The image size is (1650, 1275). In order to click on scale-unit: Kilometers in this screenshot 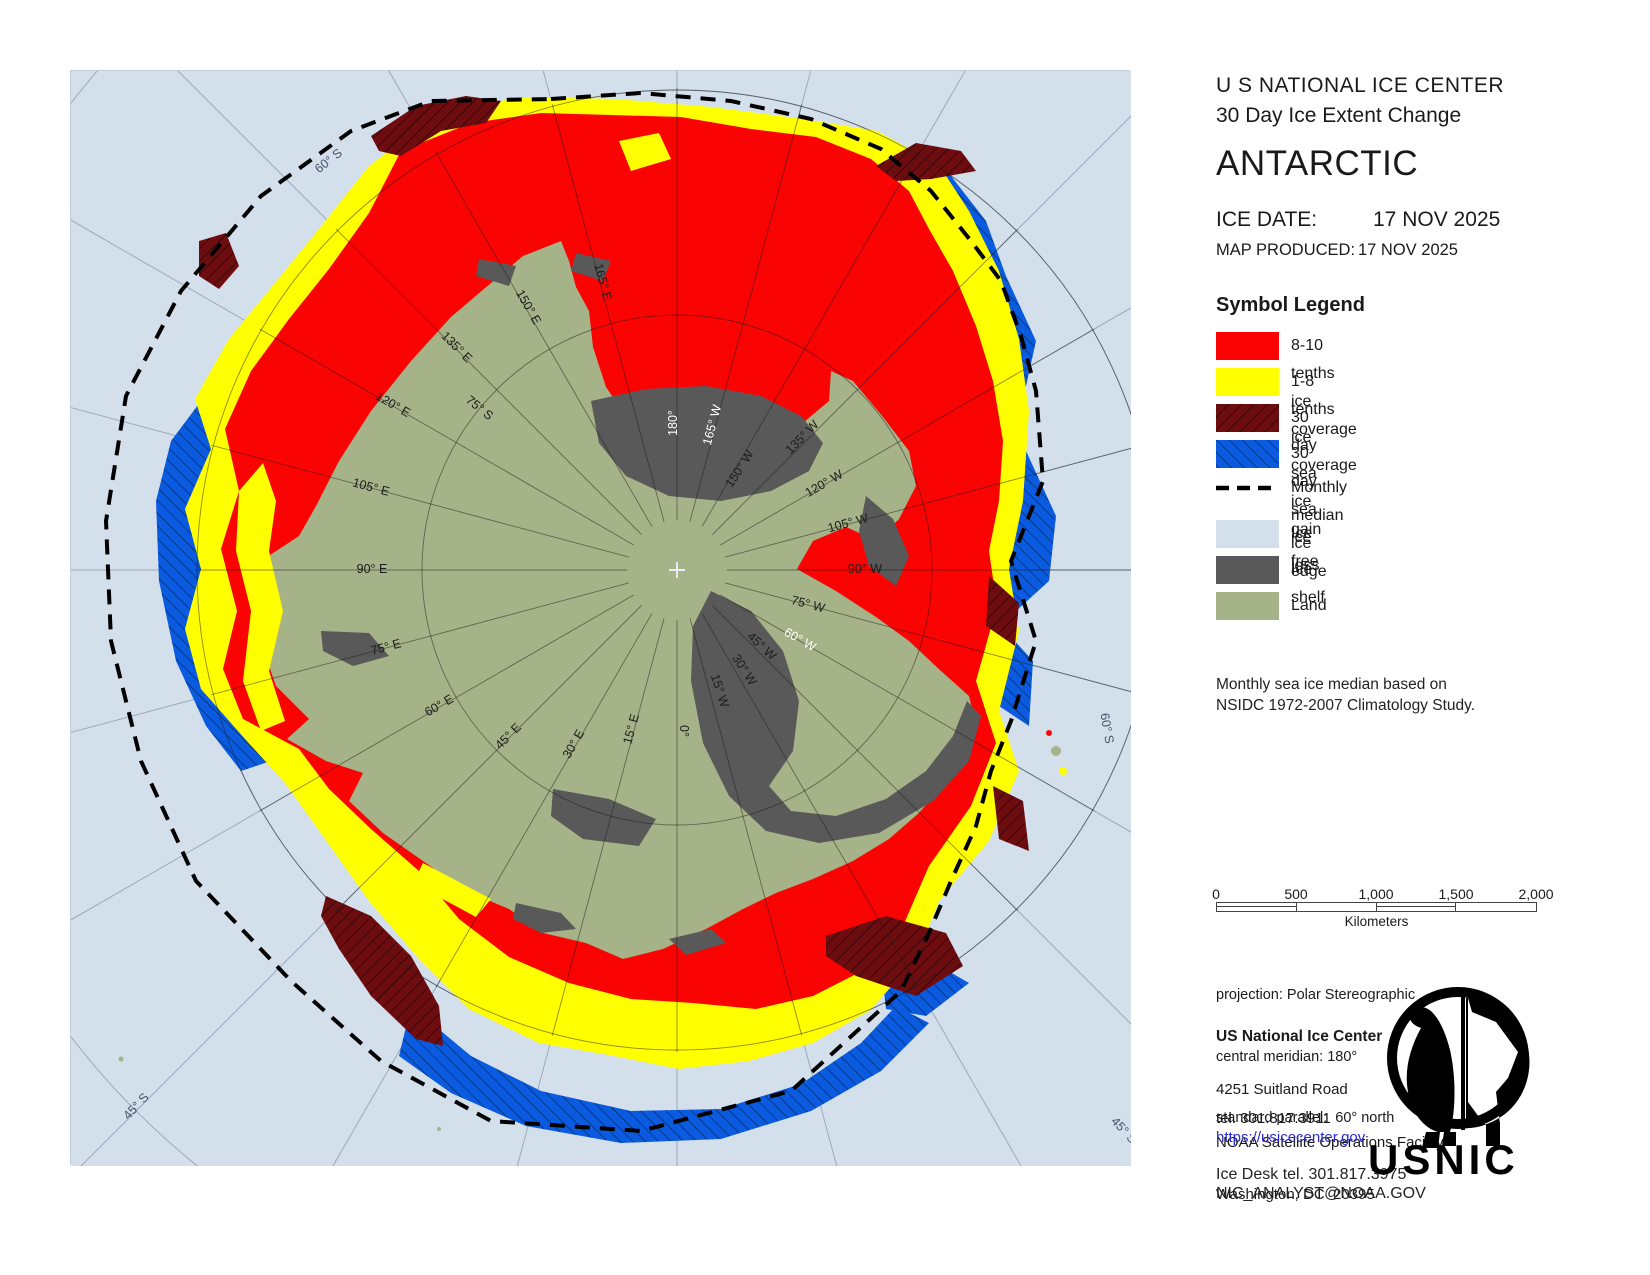, I will do `click(1376, 921)`.